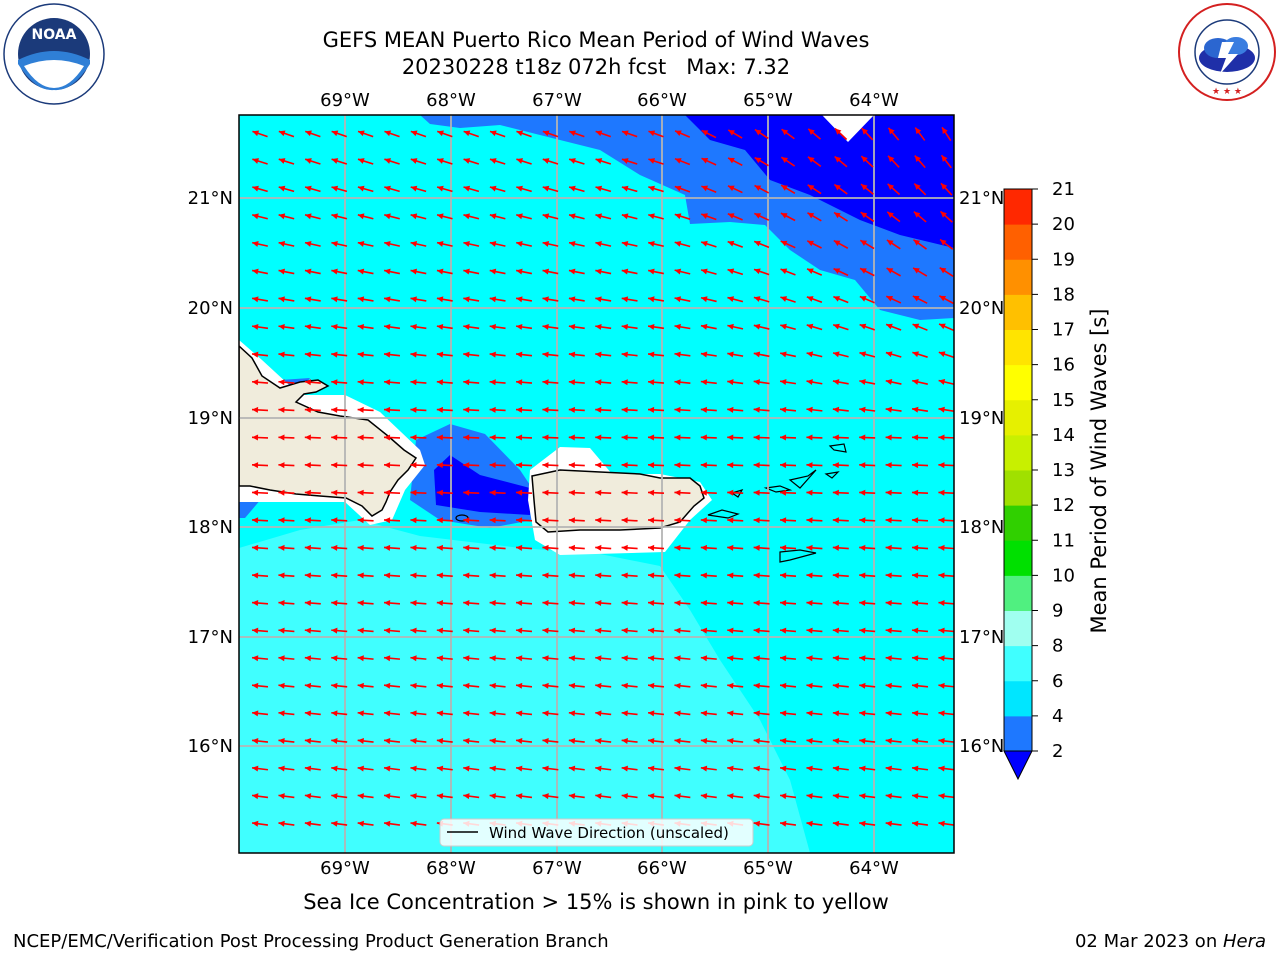  I want to click on lon-label: 67°W, so click(557, 868).